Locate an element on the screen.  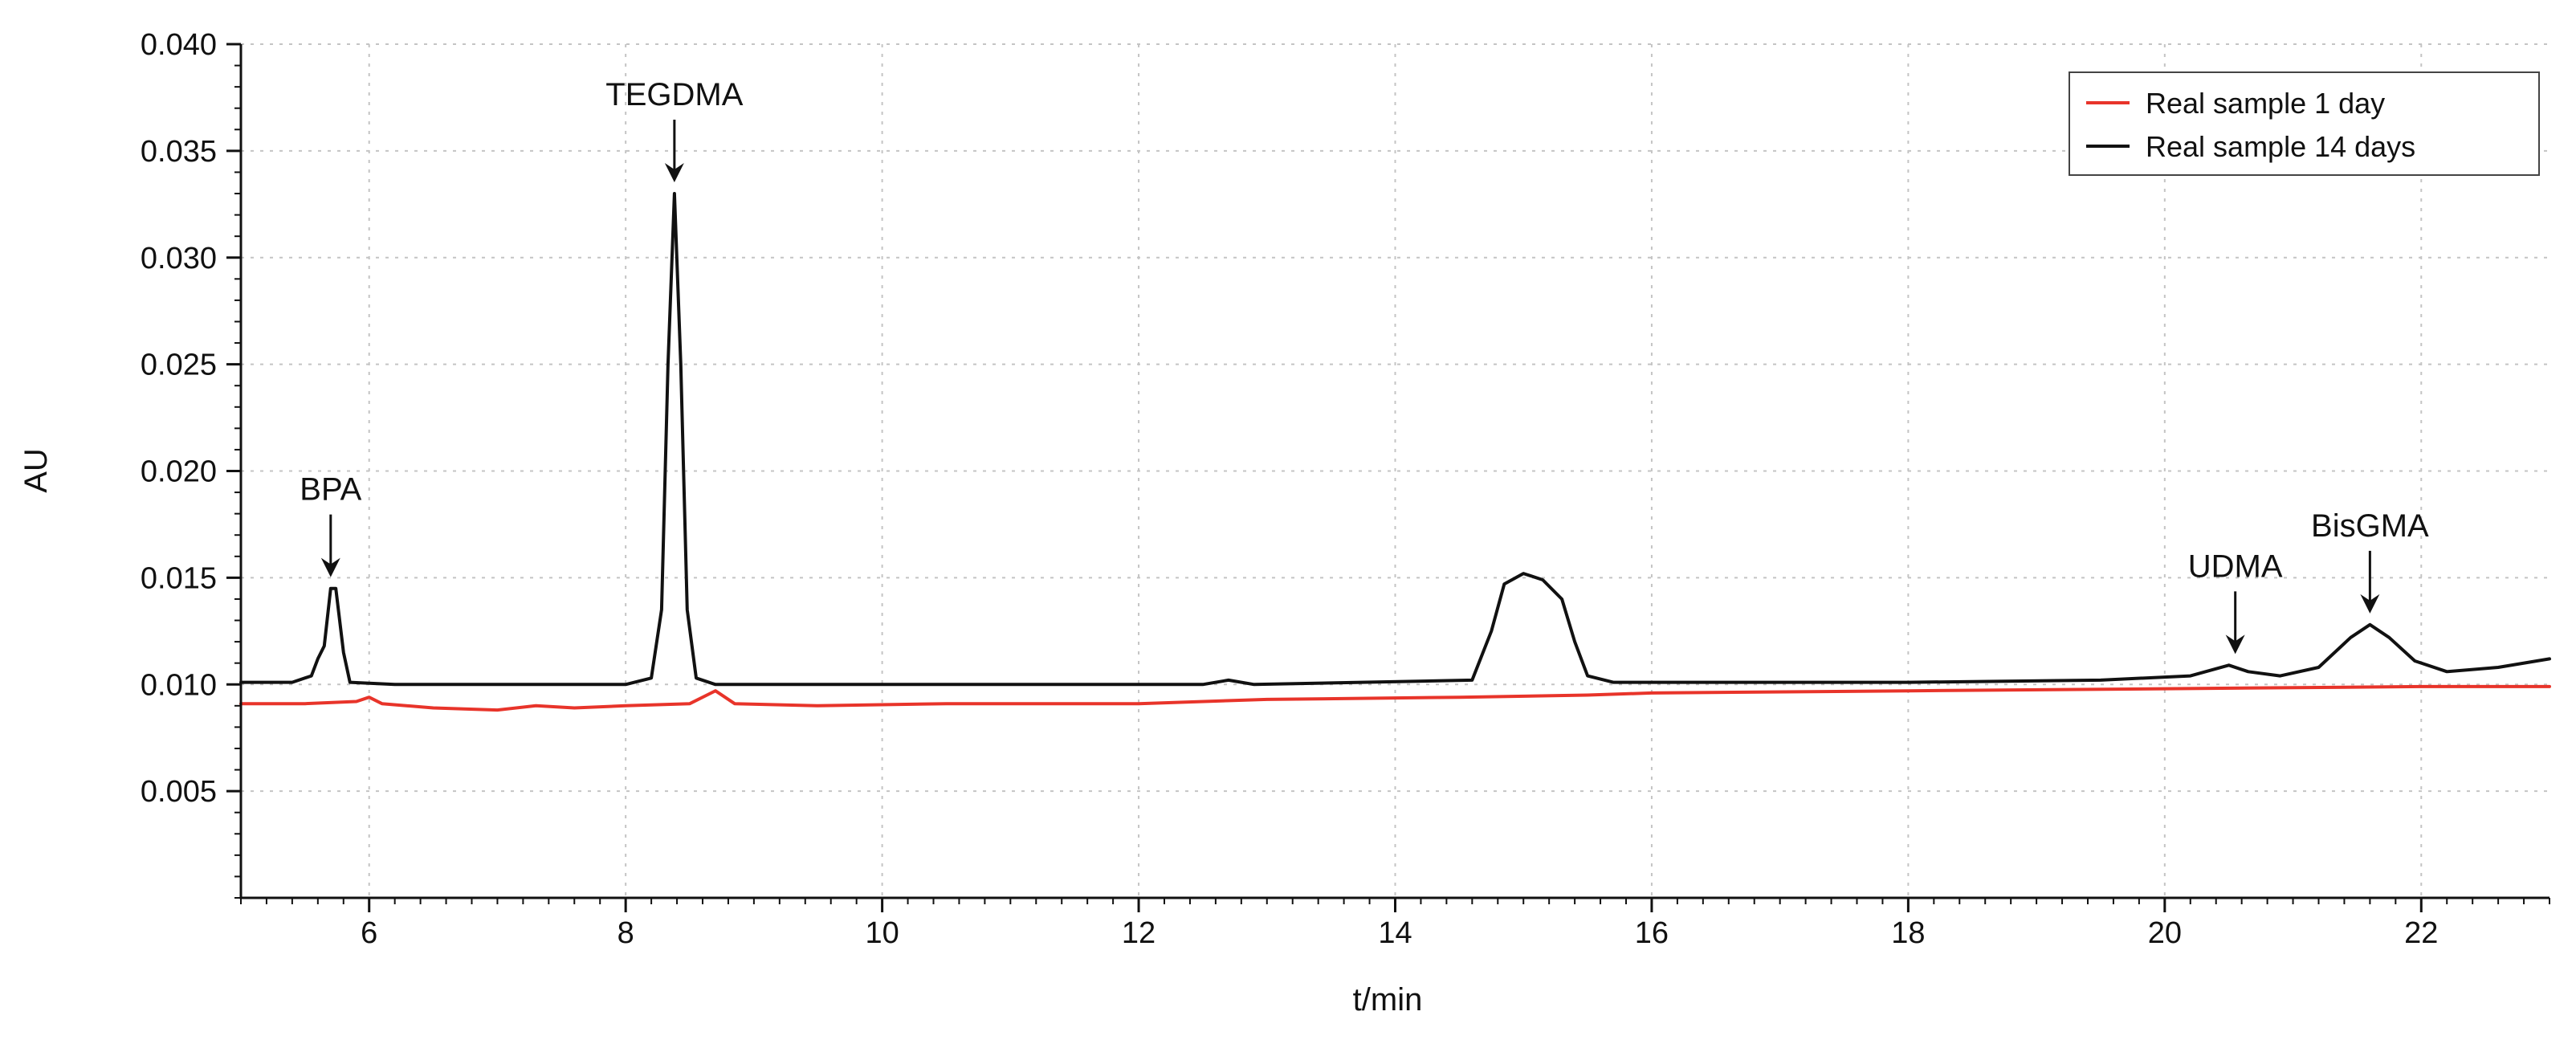
y-tick-label: 0.020 is located at coordinates (179, 472).